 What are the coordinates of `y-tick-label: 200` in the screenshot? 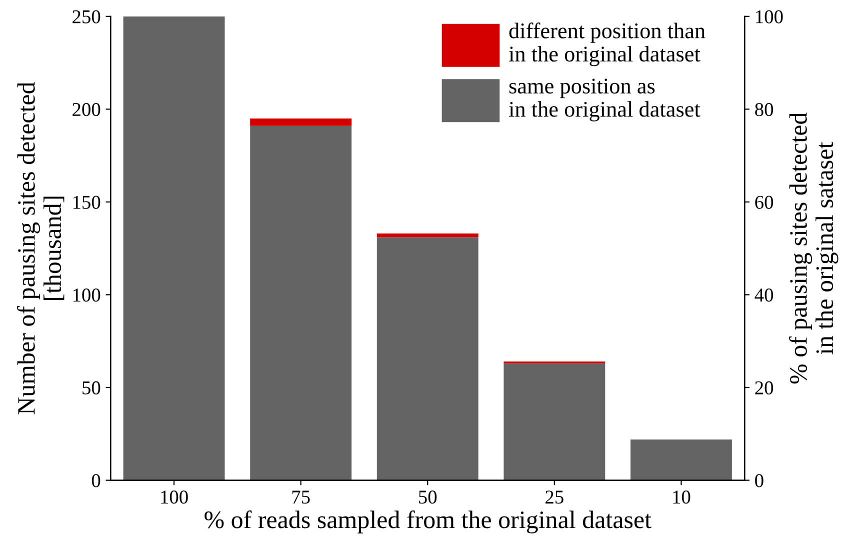 It's located at (86, 109).